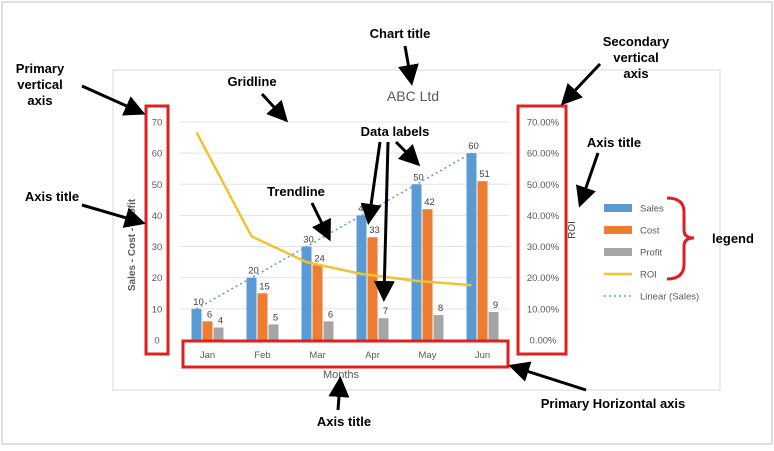 Image resolution: width=774 pixels, height=451 pixels. I want to click on x-tick-label: Apr, so click(372, 355).